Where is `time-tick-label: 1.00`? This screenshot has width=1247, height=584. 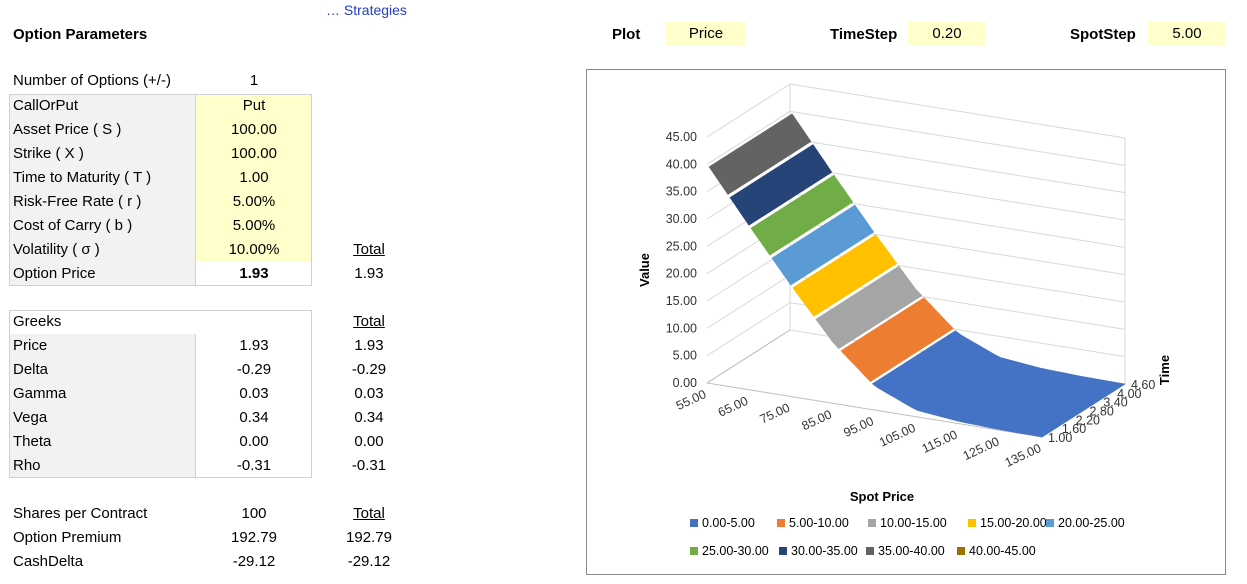
time-tick-label: 1.00 is located at coordinates (1060, 438).